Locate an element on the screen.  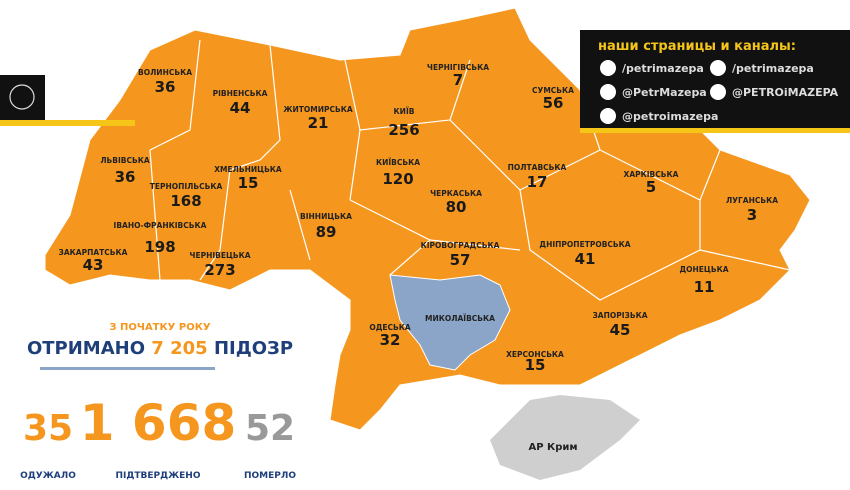
summary-rule is located at coordinates (127, 368).